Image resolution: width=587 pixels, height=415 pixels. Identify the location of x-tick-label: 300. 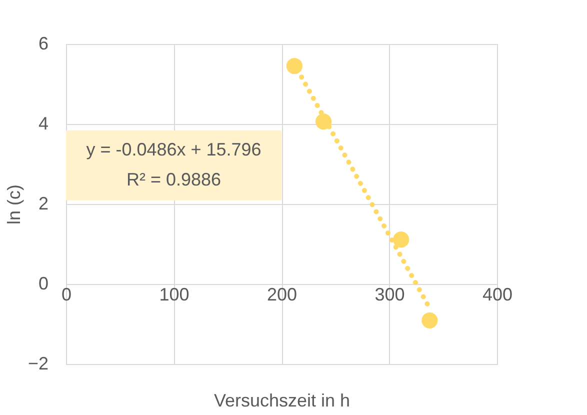
(389, 294).